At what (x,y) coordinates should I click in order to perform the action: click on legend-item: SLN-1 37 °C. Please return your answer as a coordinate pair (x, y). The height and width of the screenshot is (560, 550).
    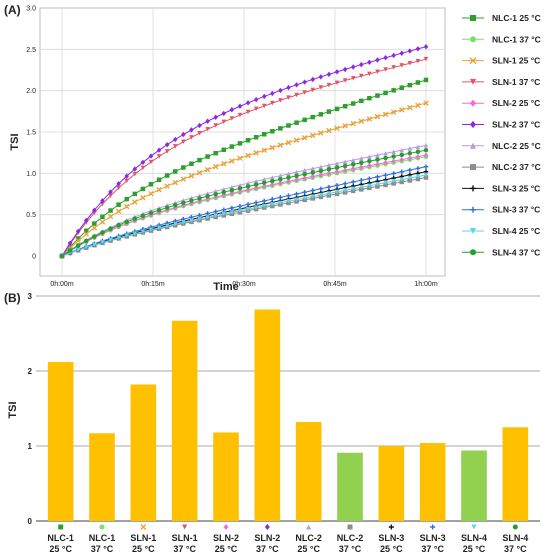
    Looking at the image, I should click on (501, 82).